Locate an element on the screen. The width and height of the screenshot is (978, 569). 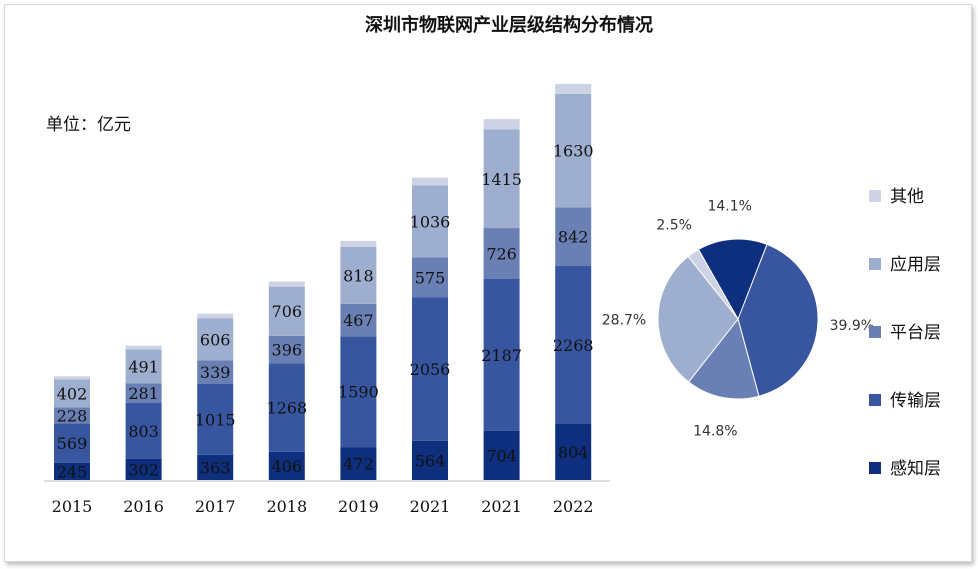
x-tick-label: 2019 is located at coordinates (358, 506).